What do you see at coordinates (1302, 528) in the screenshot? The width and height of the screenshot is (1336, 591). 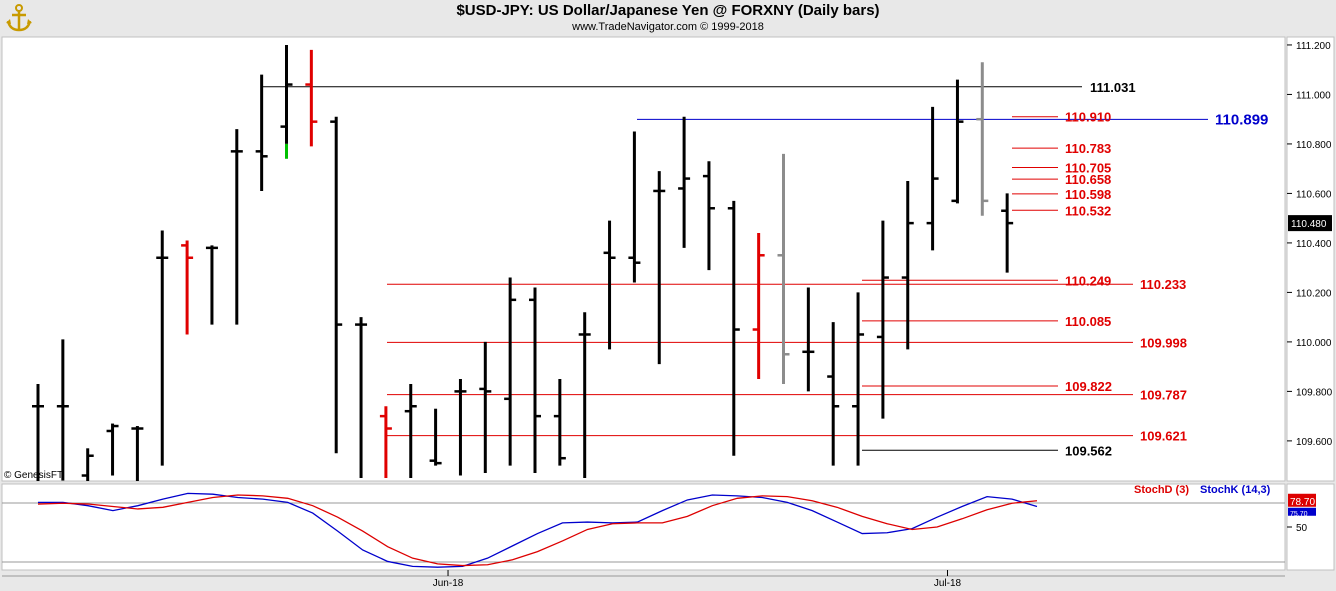 I see `stoch-tick-label: 50` at bounding box center [1302, 528].